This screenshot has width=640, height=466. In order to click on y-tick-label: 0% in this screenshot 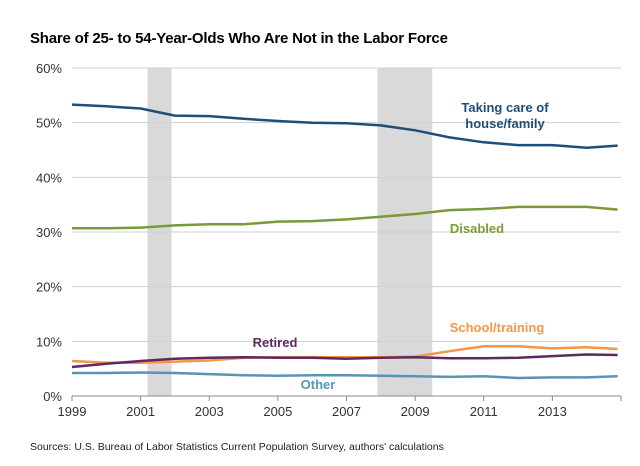, I will do `click(52, 396)`.